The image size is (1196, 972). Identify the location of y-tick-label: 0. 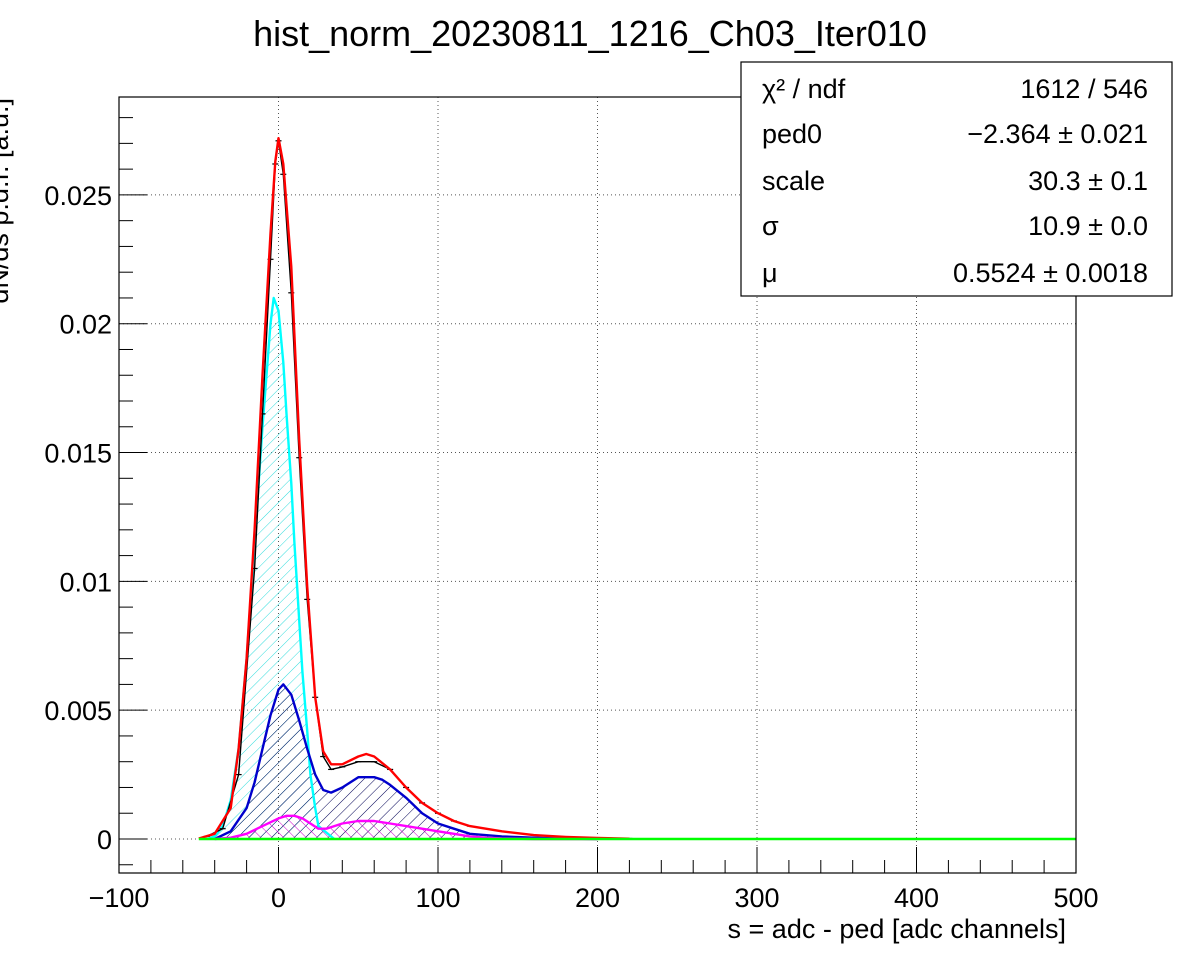
(104, 840).